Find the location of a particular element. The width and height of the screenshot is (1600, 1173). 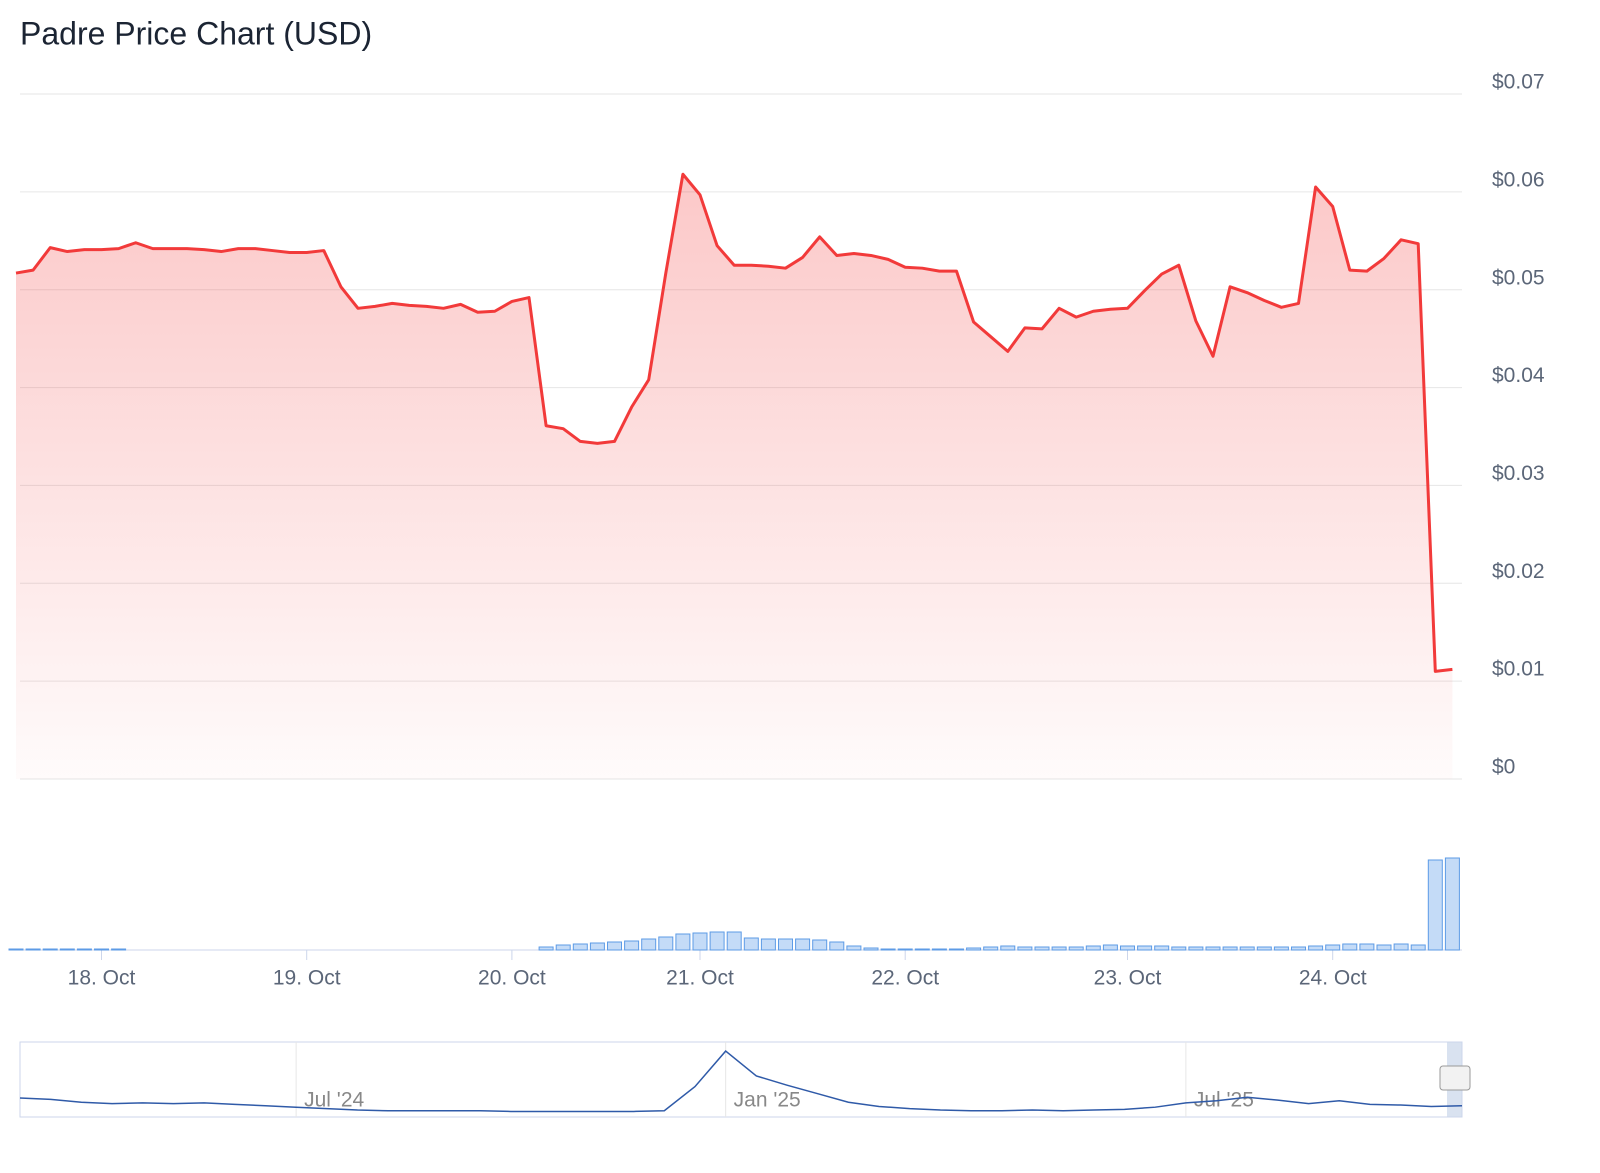

y-tick-label: $0 is located at coordinates (1503, 767).